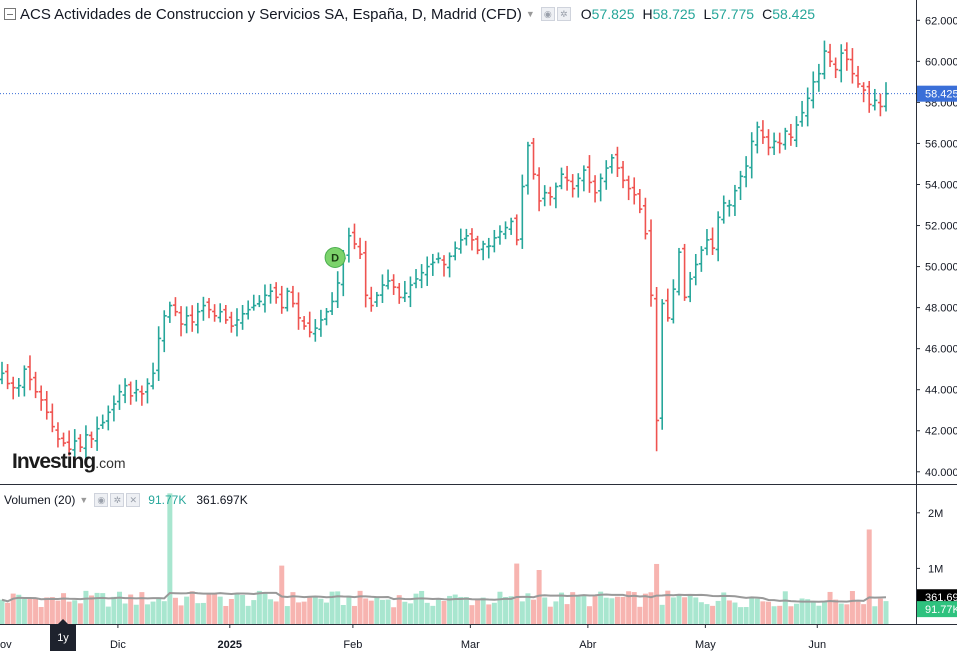  I want to click on period-1y-button: 1y, so click(63, 635).